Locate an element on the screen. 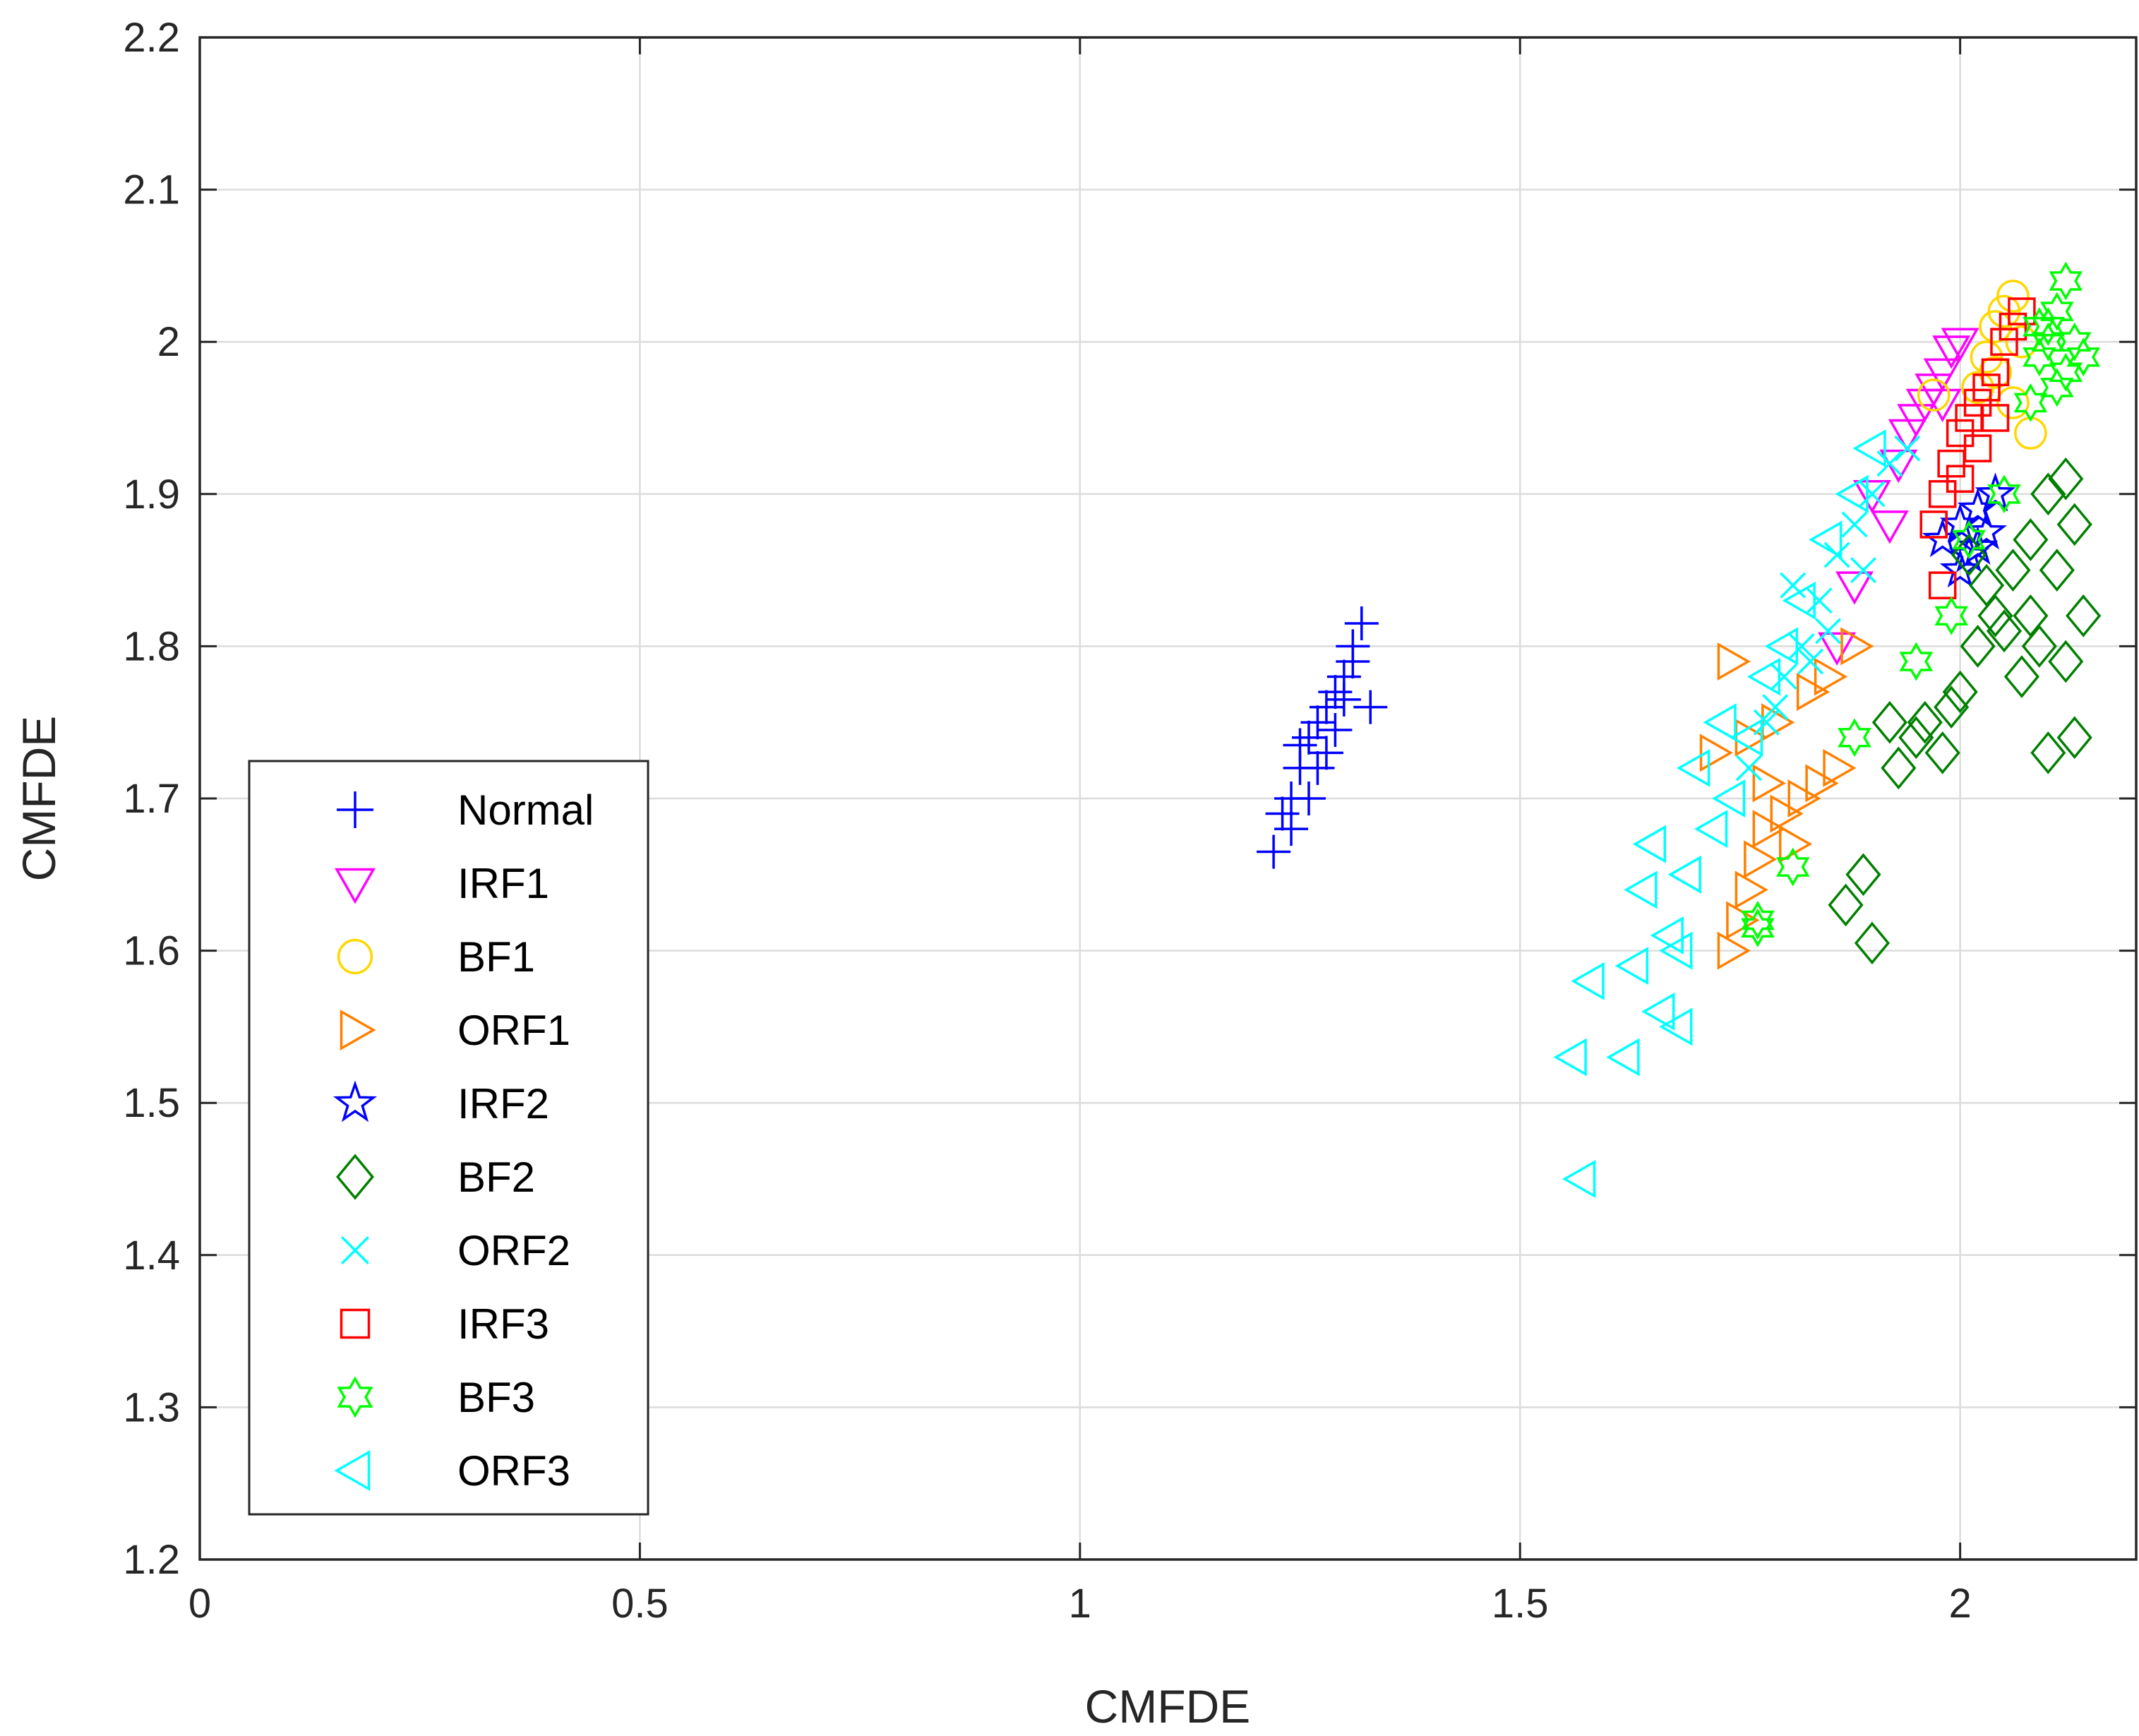 Image resolution: width=2139 pixels, height=1736 pixels. series-bf3 is located at coordinates (1921, 604).